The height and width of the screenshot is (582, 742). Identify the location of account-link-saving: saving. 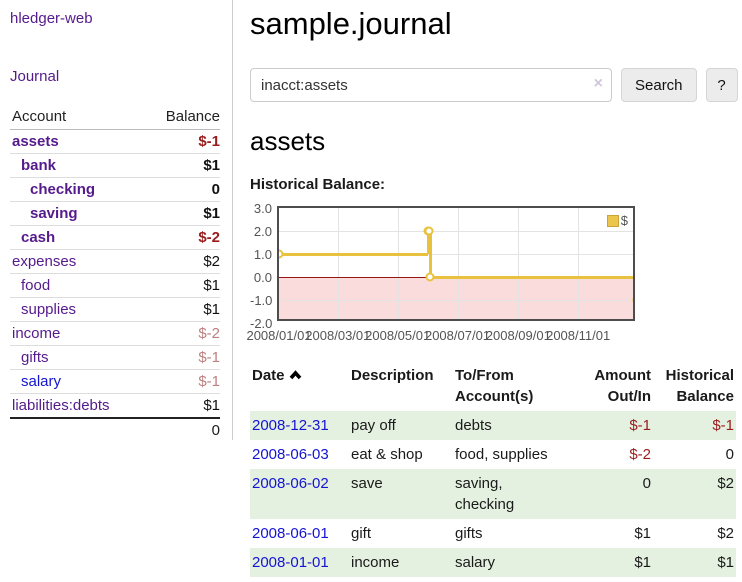
(54, 213).